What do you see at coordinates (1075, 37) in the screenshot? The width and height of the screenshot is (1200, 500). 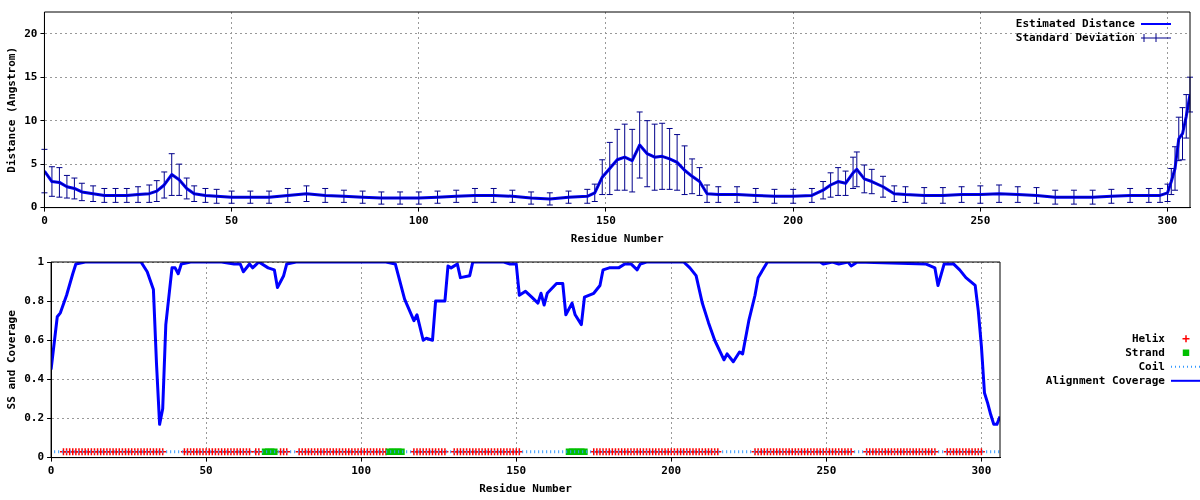 I see `legend-label: Standard Deviation` at bounding box center [1075, 37].